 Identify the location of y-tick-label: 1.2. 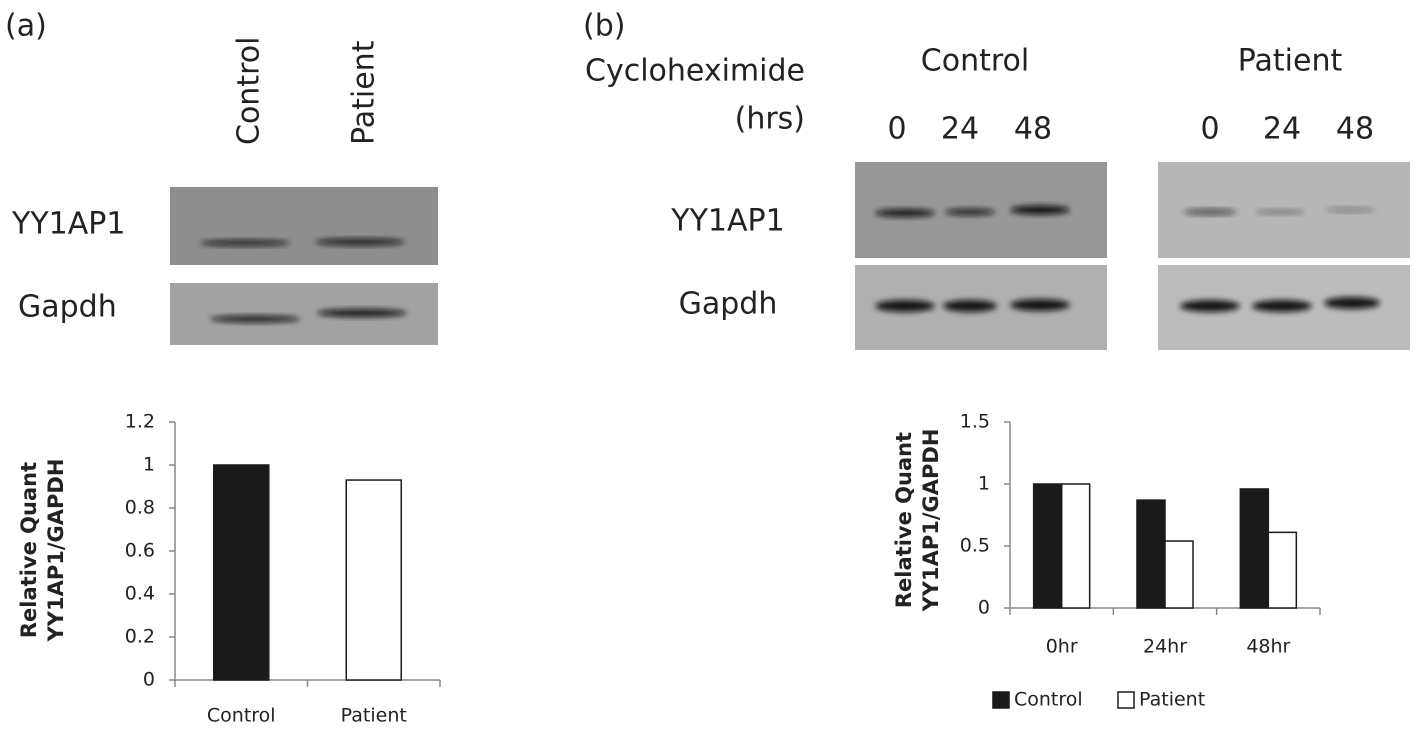
(140, 422).